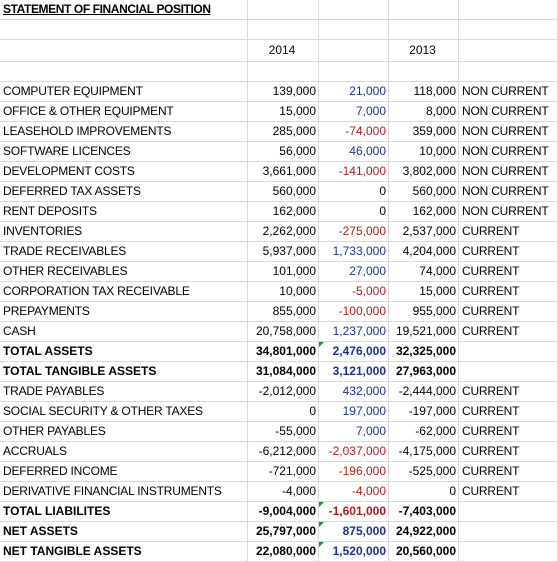 The height and width of the screenshot is (562, 558). Describe the element at coordinates (354, 352) in the screenshot. I see `change-value: 2,476,000` at that location.